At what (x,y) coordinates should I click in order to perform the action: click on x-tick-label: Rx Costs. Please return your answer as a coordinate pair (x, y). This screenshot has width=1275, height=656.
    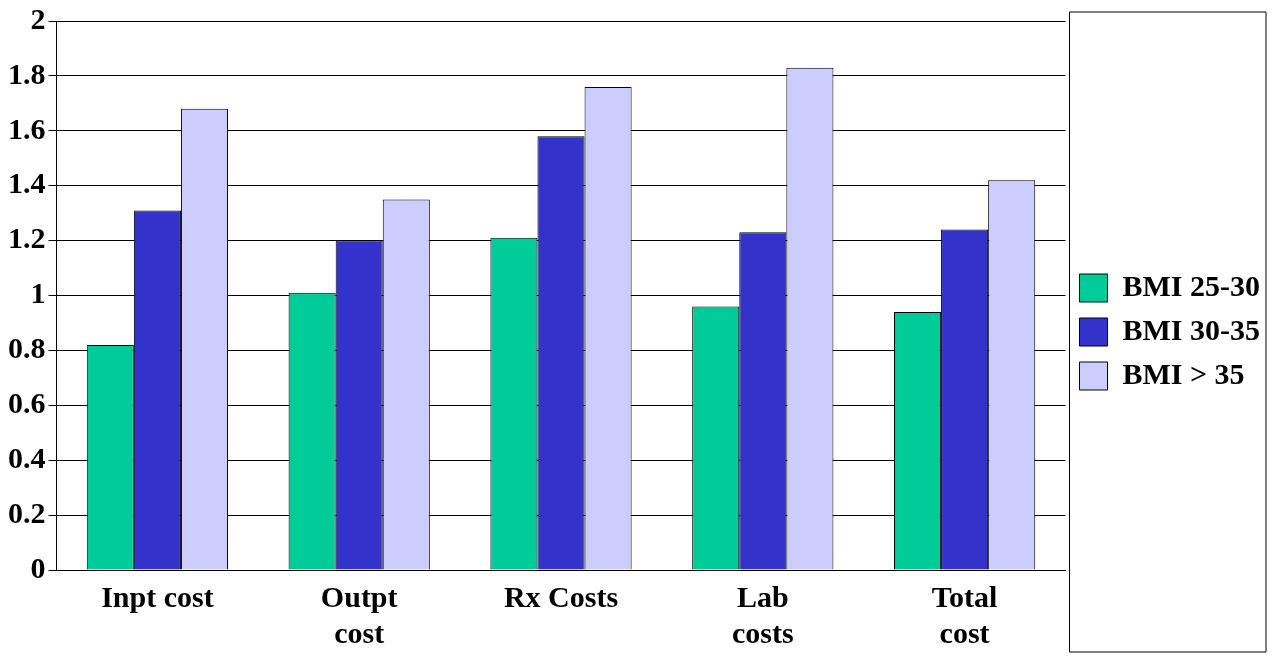
    Looking at the image, I should click on (561, 596).